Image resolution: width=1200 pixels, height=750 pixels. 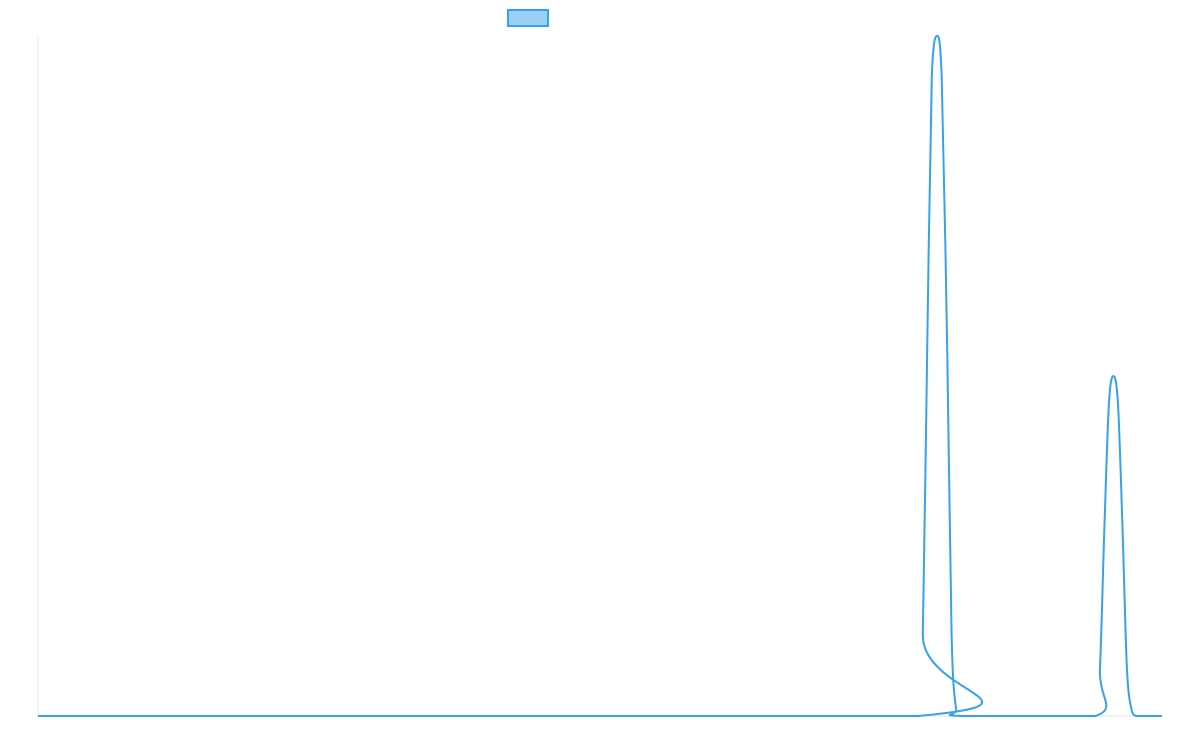 I want to click on legend, so click(x=528, y=18).